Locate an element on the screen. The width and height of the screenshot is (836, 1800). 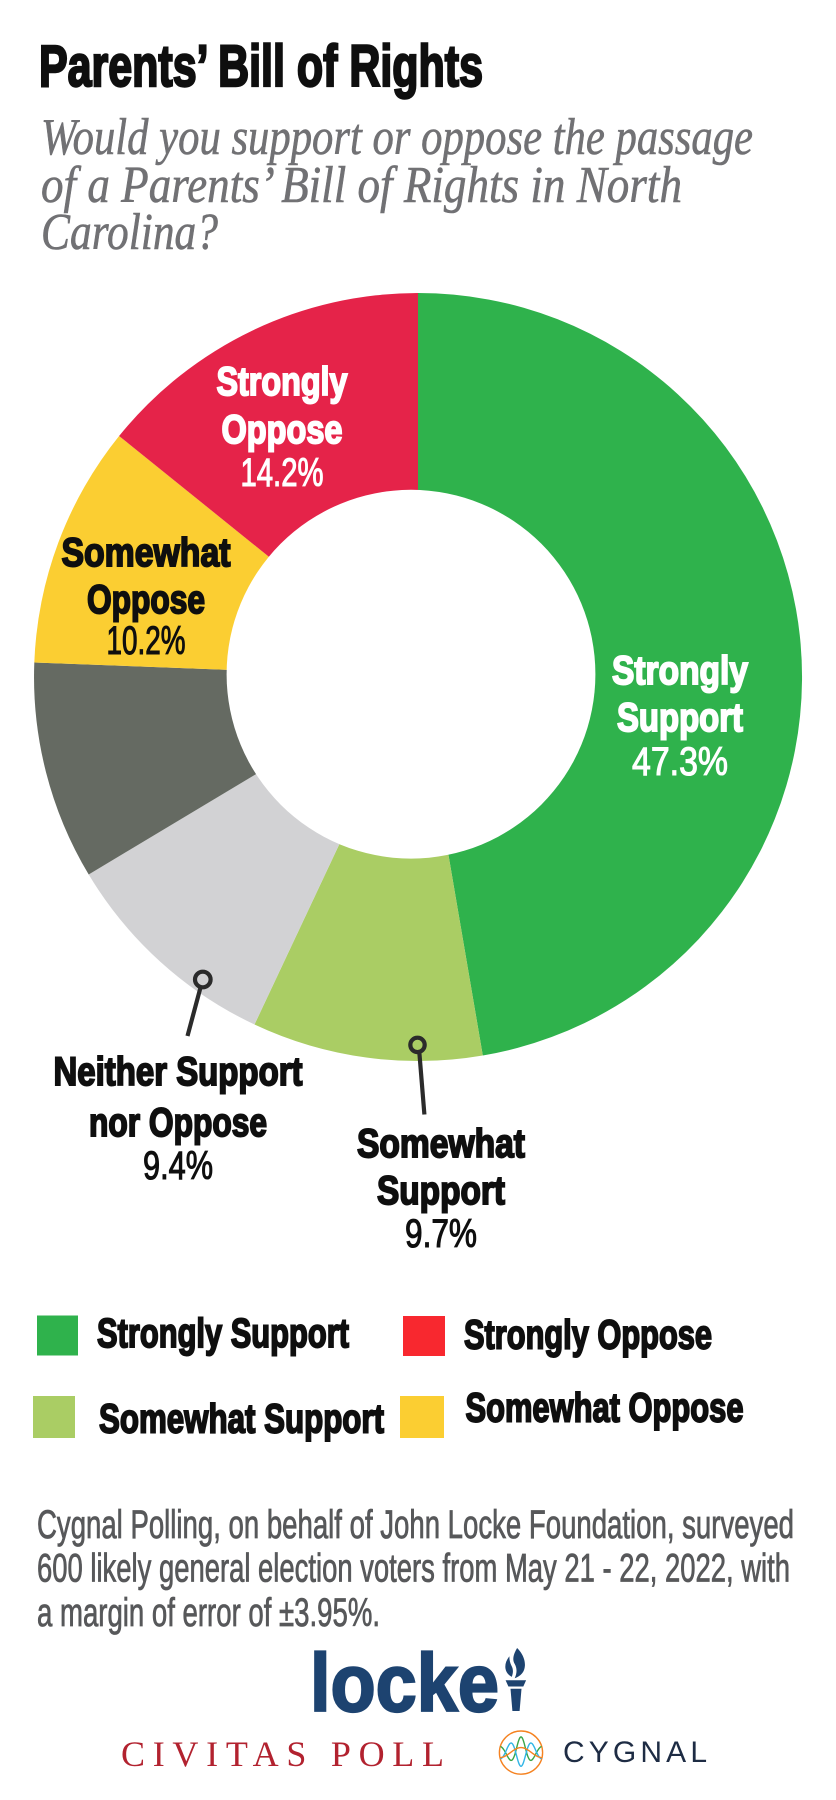
svg-text: Strongly Oppose is located at coordinates (588, 1335).